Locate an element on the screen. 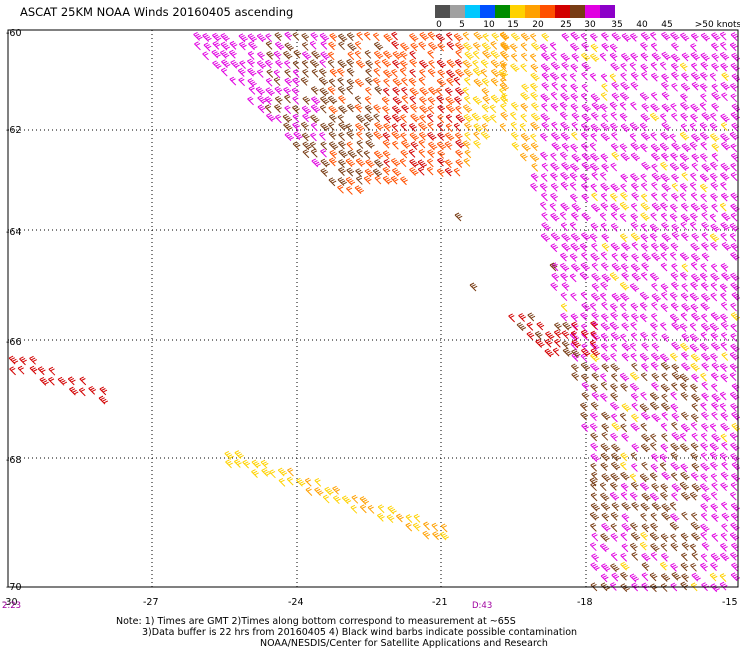  legend-swatch is located at coordinates (532, 11).